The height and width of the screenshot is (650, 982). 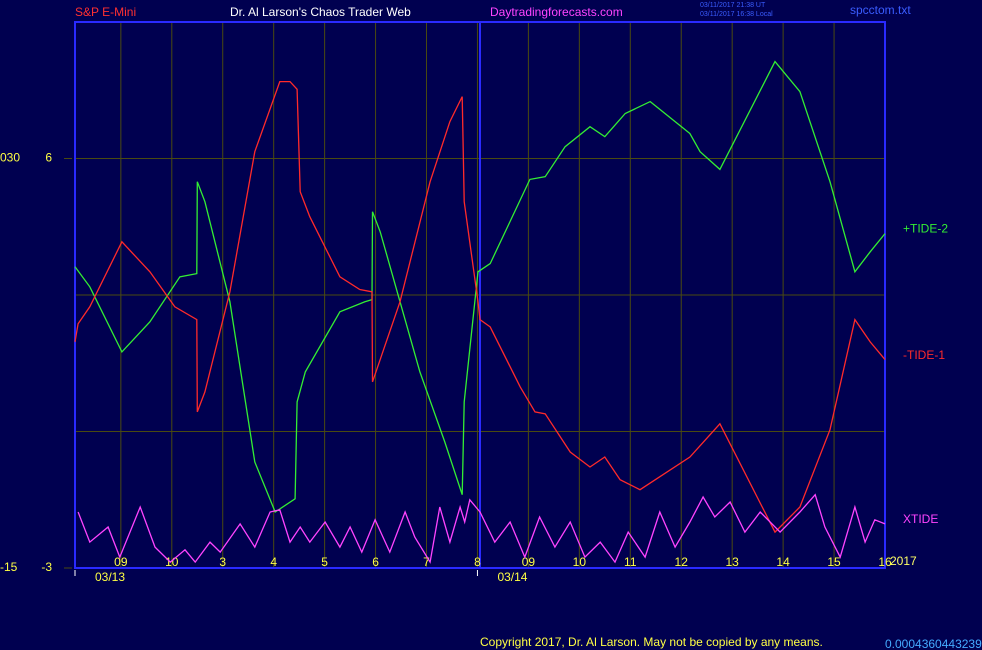 What do you see at coordinates (732, 562) in the screenshot?
I see `x-tick-label: 13` at bounding box center [732, 562].